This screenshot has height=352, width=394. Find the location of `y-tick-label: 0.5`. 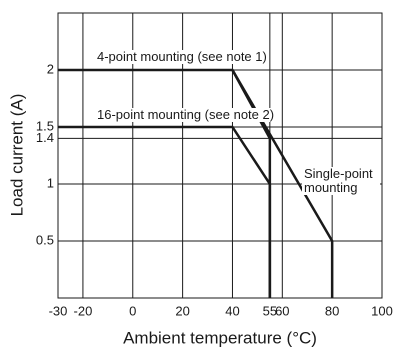

y-tick-label: 0.5 is located at coordinates (45, 239).